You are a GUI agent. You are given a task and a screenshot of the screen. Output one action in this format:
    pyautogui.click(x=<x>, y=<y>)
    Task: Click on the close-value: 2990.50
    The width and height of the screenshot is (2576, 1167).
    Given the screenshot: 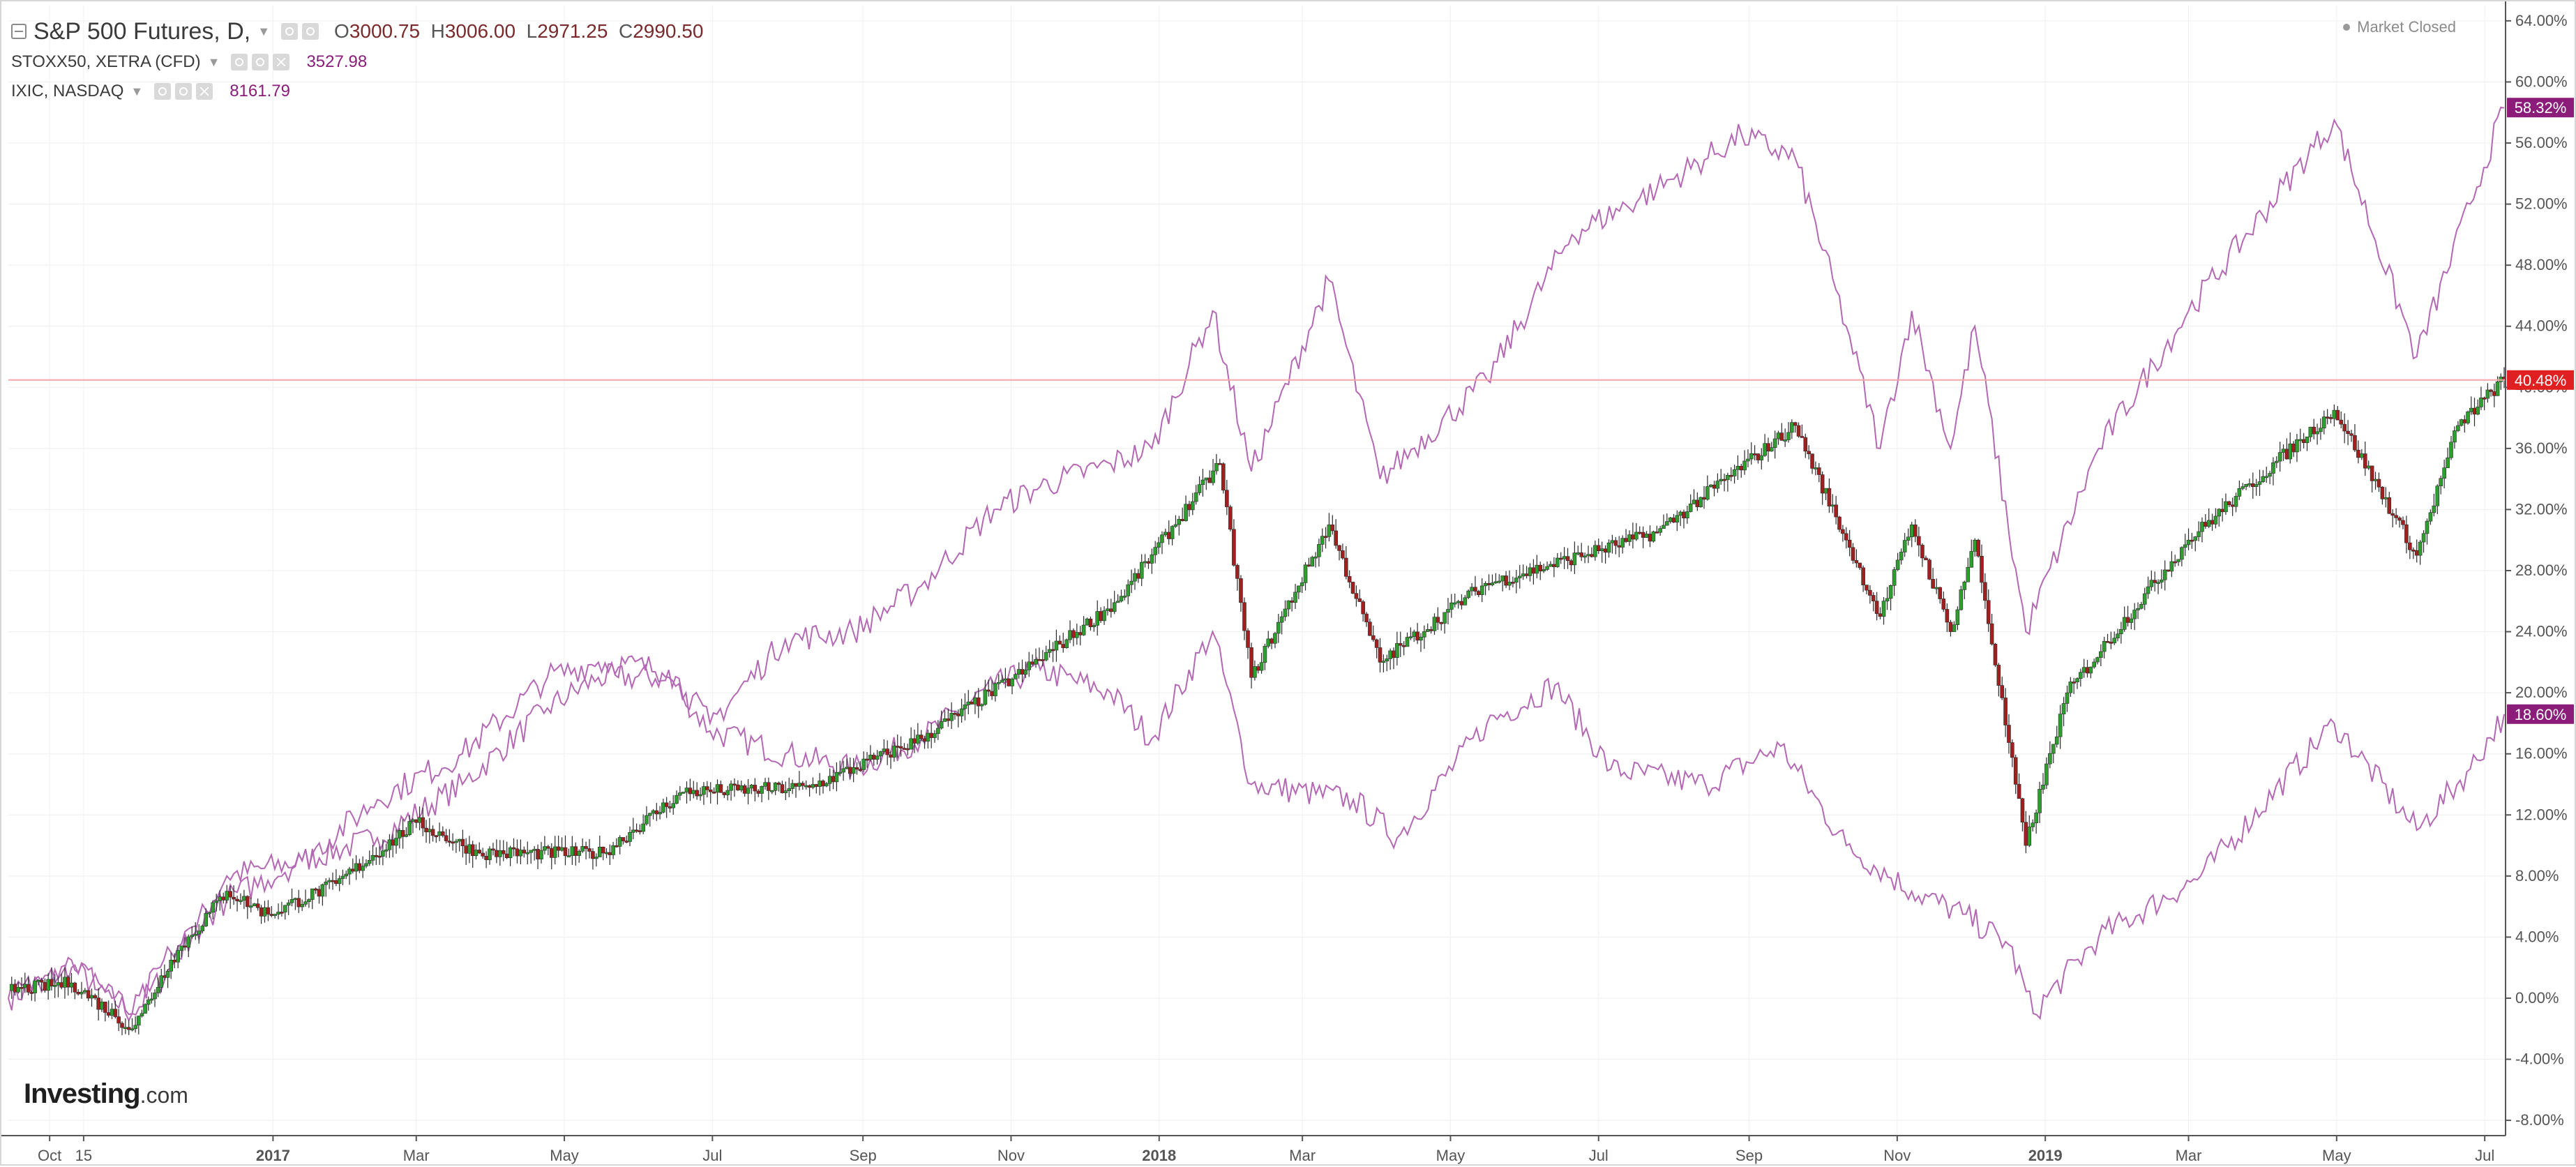 What is the action you would take?
    pyautogui.click(x=668, y=31)
    